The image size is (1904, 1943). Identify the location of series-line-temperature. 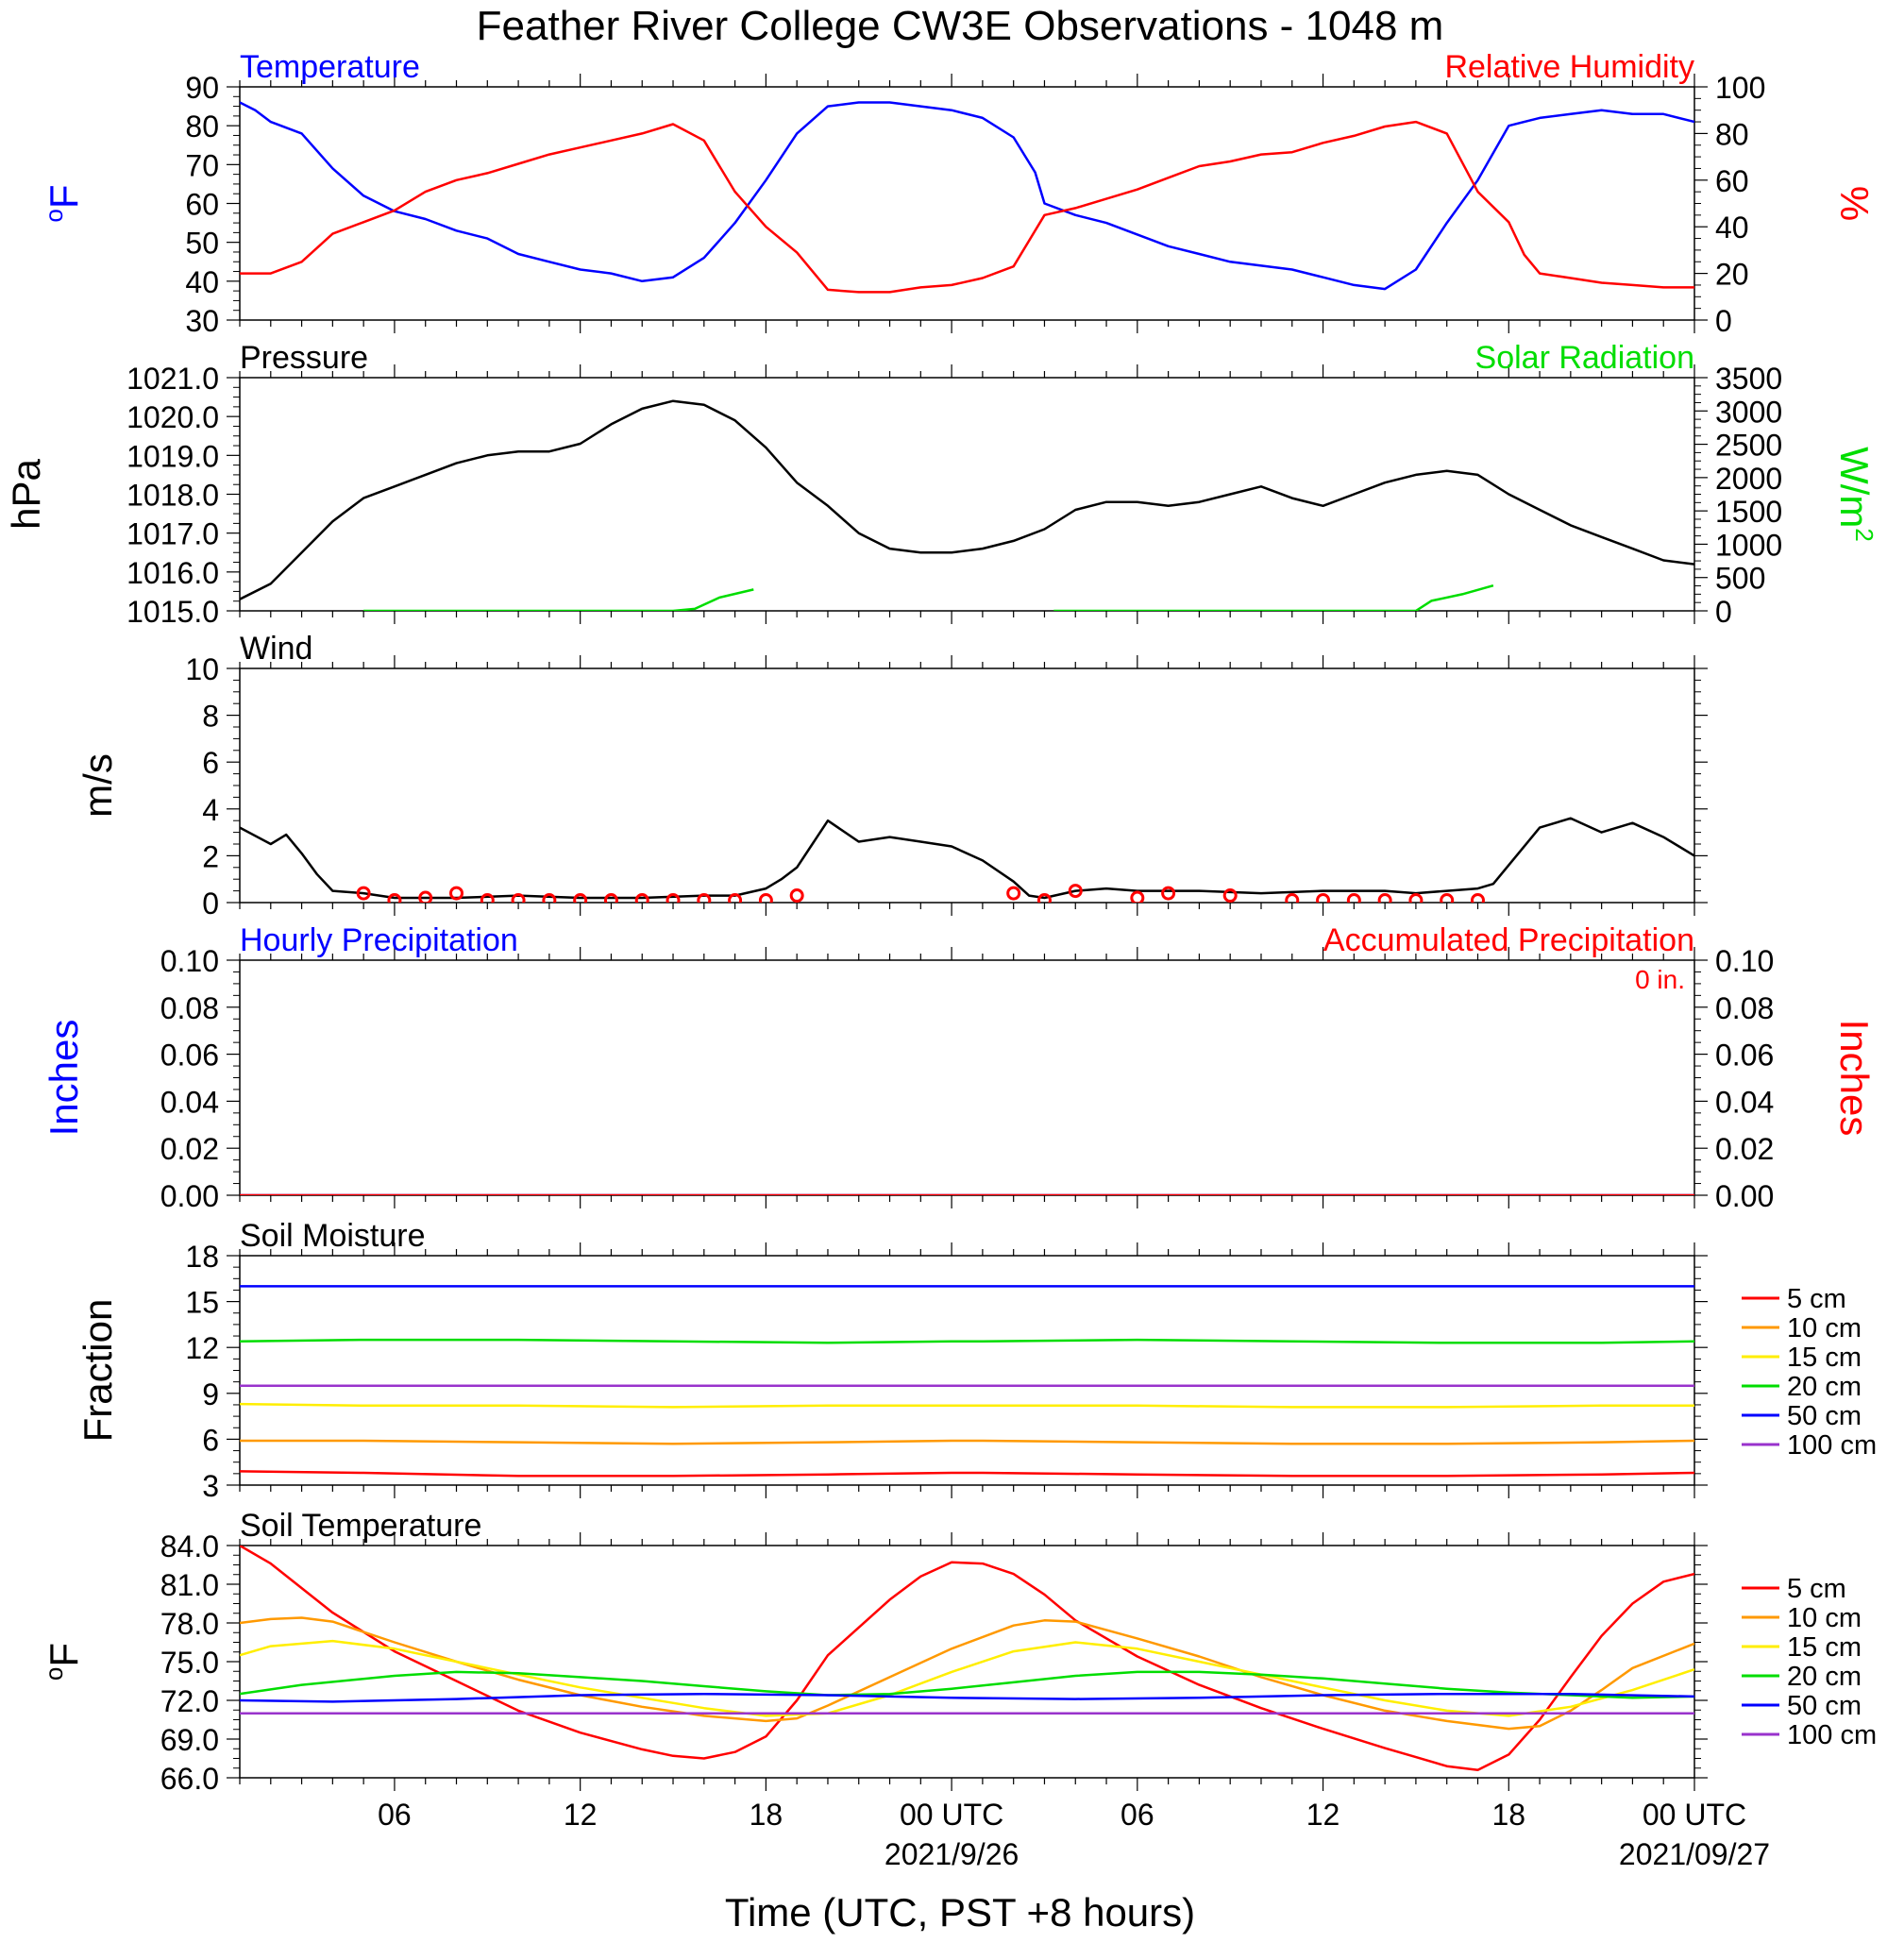
(967, 196).